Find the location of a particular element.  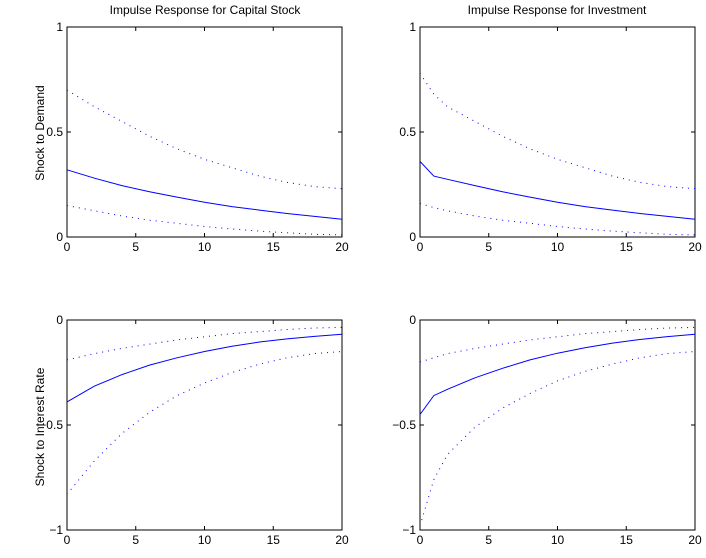

upper-confidence-band-line is located at coordinates (557, 344).